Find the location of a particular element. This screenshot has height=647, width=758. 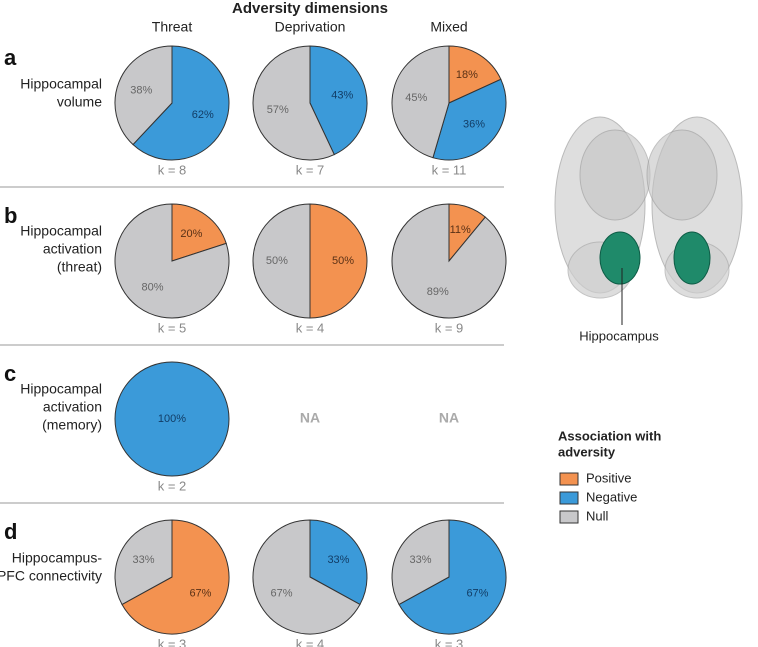

value-label: 57% is located at coordinates (278, 110).